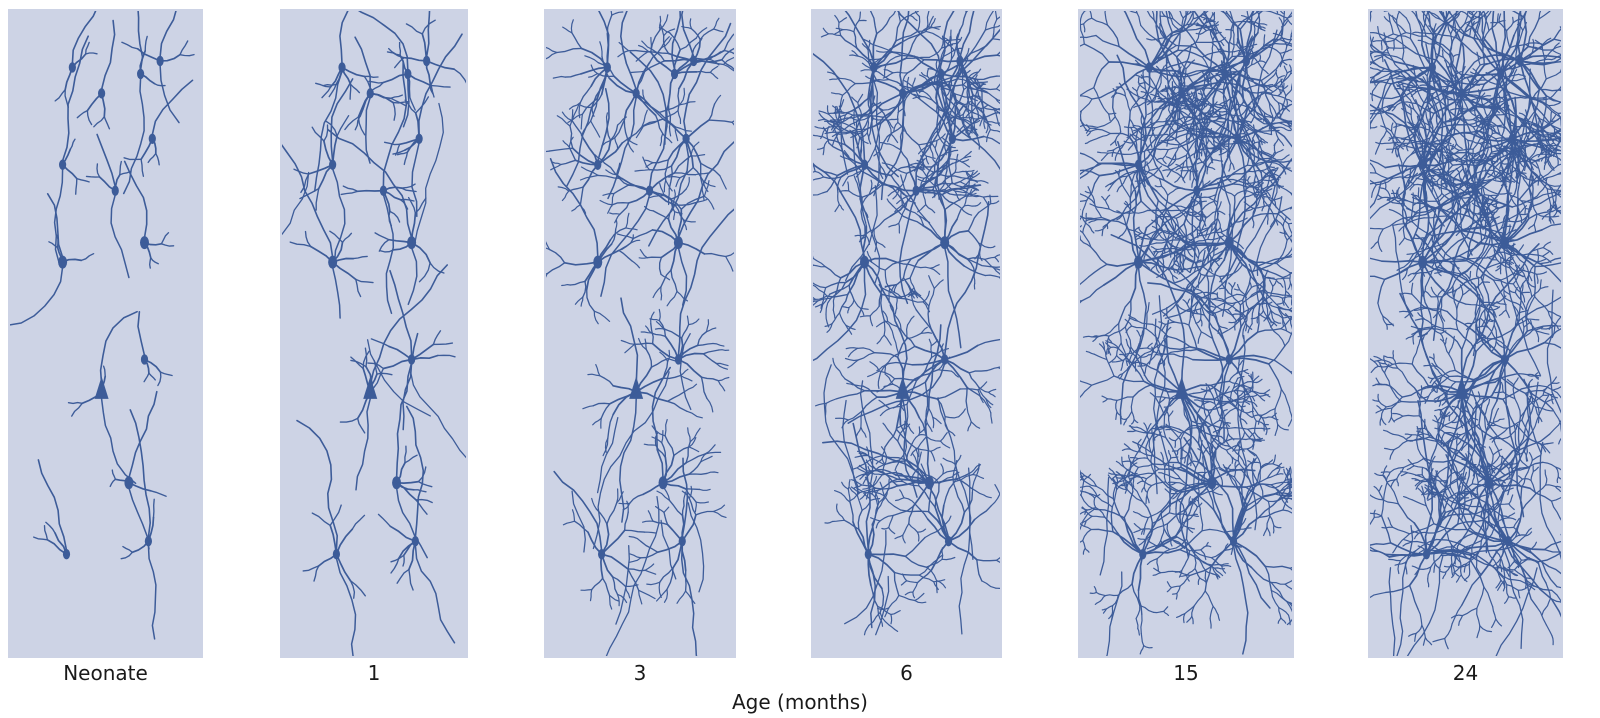 This screenshot has height=718, width=1600. What do you see at coordinates (105, 673) in the screenshot?
I see `age-label: Neonate` at bounding box center [105, 673].